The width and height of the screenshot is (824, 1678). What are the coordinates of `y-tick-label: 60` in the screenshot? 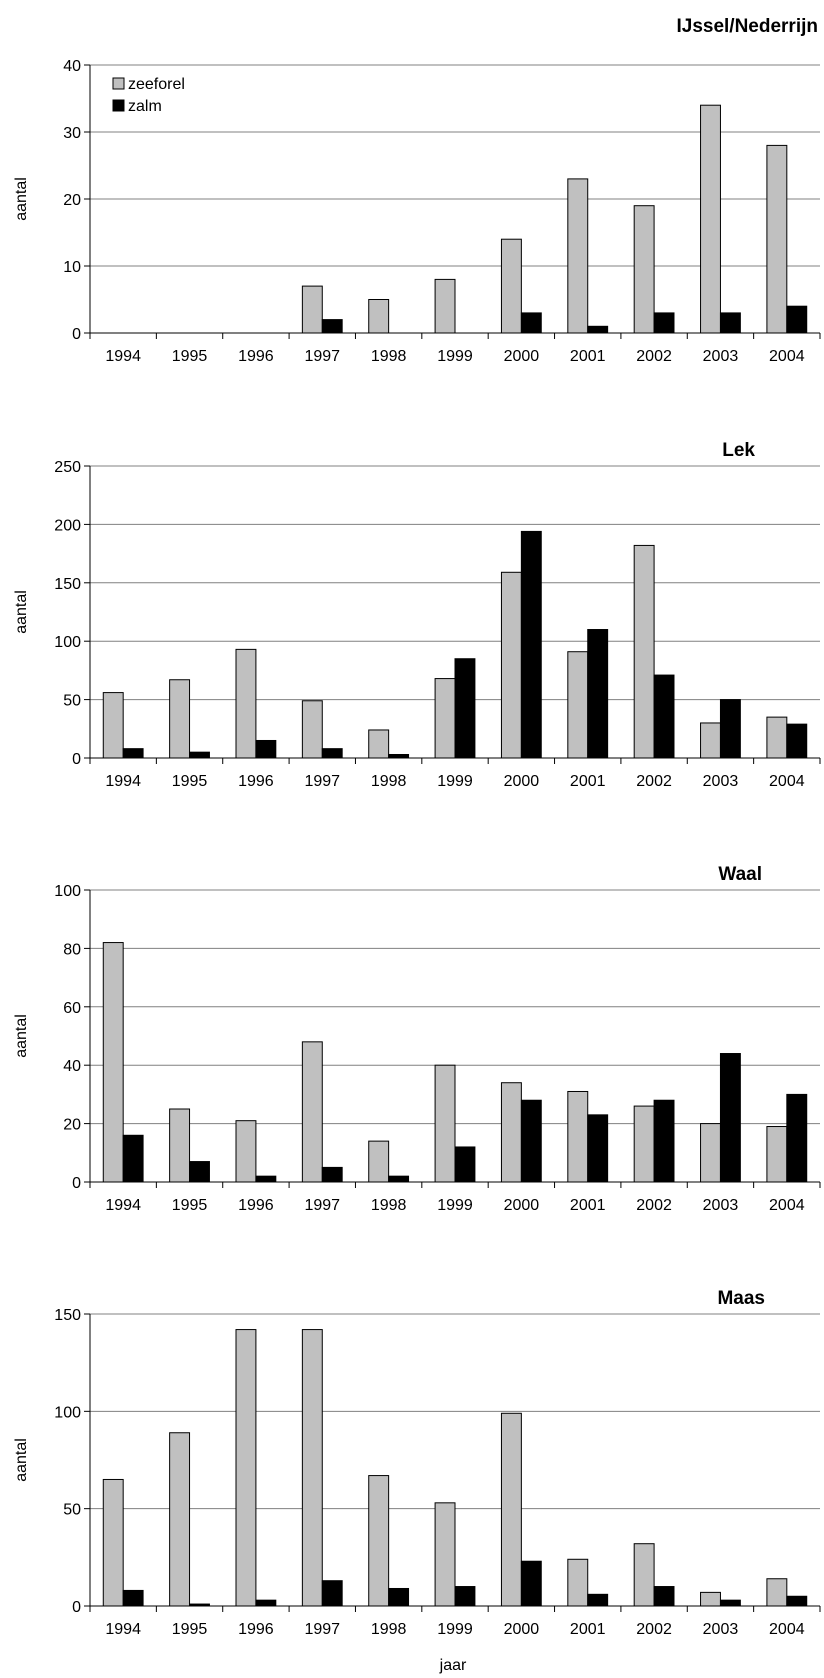 It's located at (72, 1008).